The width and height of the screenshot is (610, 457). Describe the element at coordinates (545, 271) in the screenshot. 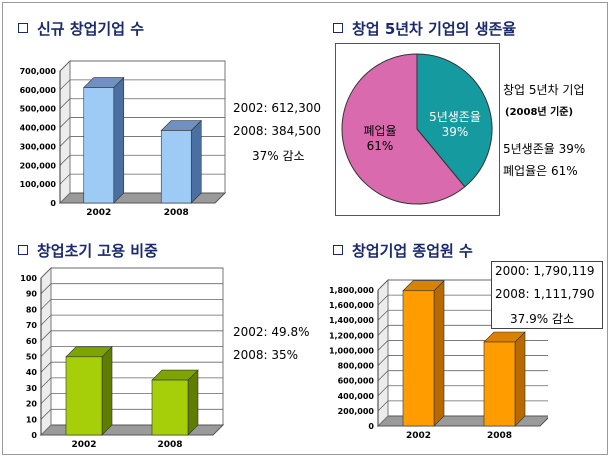

I see `employees-2000-note: 2000: 1,790,119` at that location.